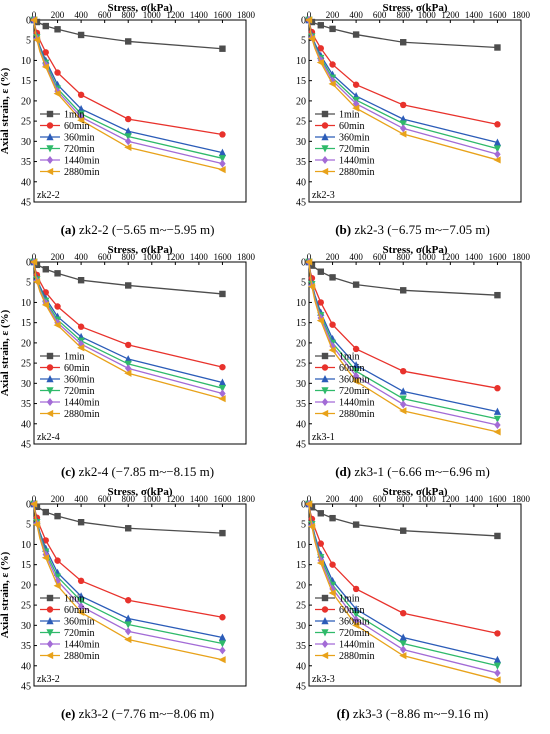 Image resolution: width=550 pixels, height=734 pixels. Describe the element at coordinates (79, 622) in the screenshot. I see `legend-label: 360min` at that location.